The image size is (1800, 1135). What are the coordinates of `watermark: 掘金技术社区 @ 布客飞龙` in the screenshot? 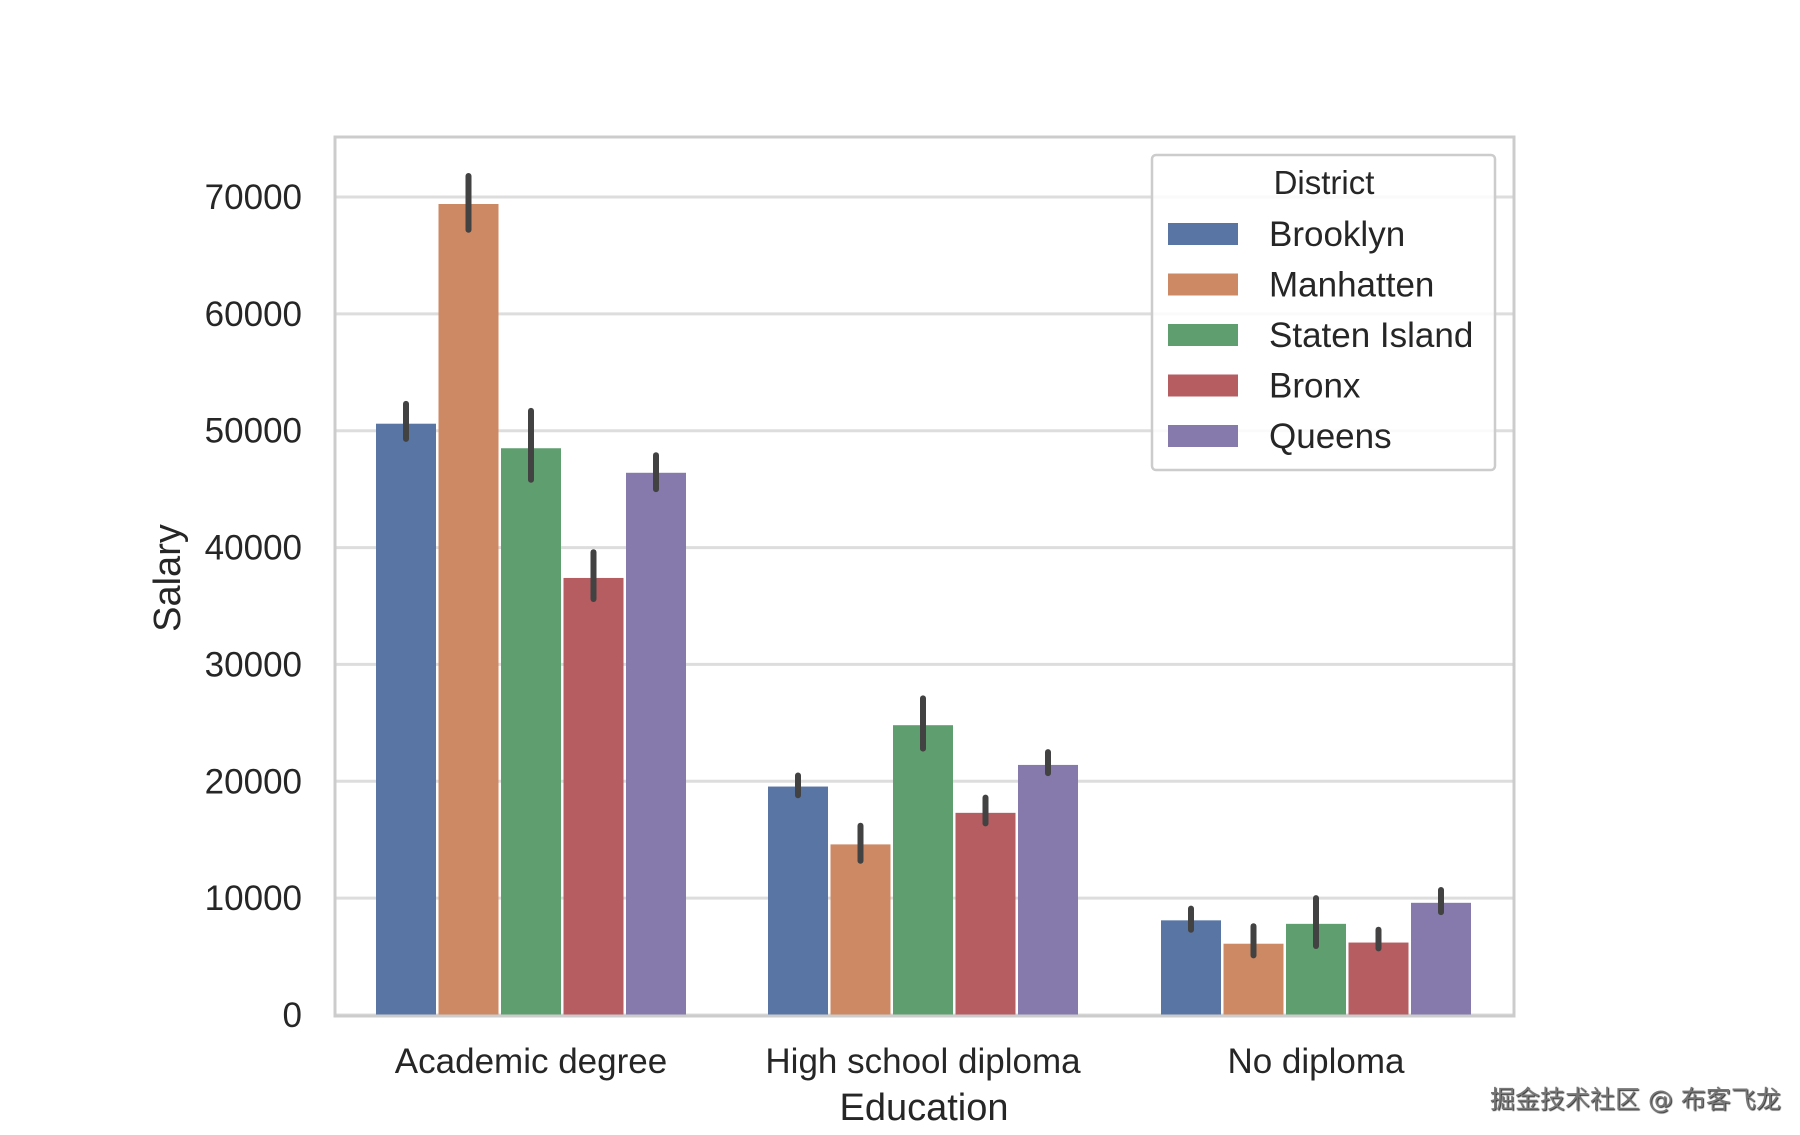 It's located at (1635, 1099).